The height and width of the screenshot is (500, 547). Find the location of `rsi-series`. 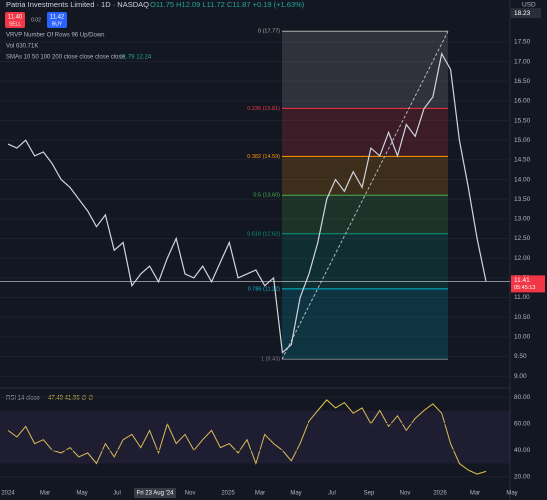

rsi-series is located at coordinates (247, 437).